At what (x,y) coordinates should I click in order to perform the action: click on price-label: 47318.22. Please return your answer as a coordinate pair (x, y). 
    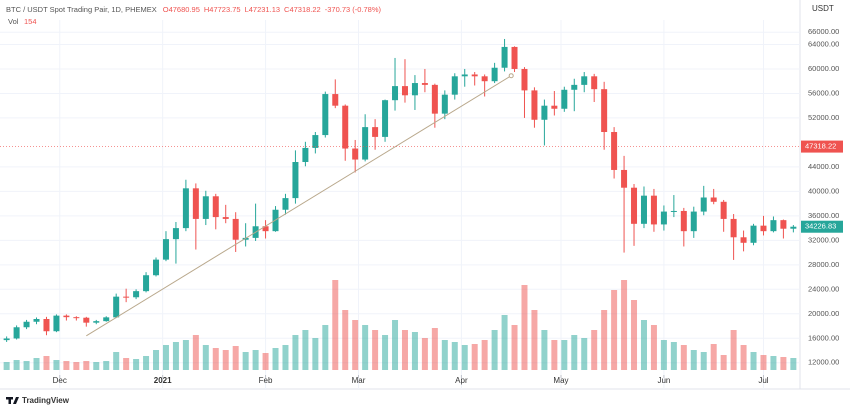
    Looking at the image, I should click on (820, 146).